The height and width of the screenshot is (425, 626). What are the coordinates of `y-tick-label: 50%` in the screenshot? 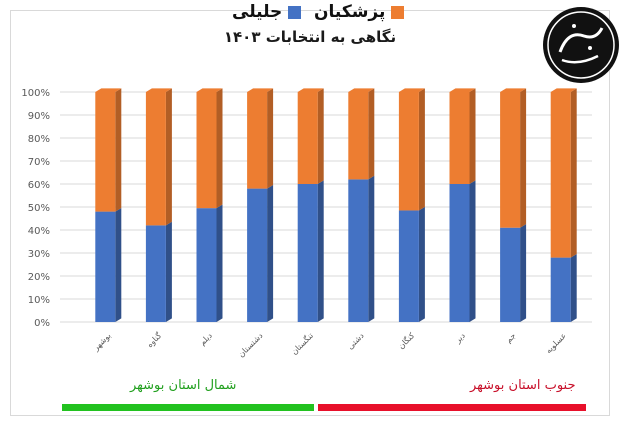 It's located at (39, 208).